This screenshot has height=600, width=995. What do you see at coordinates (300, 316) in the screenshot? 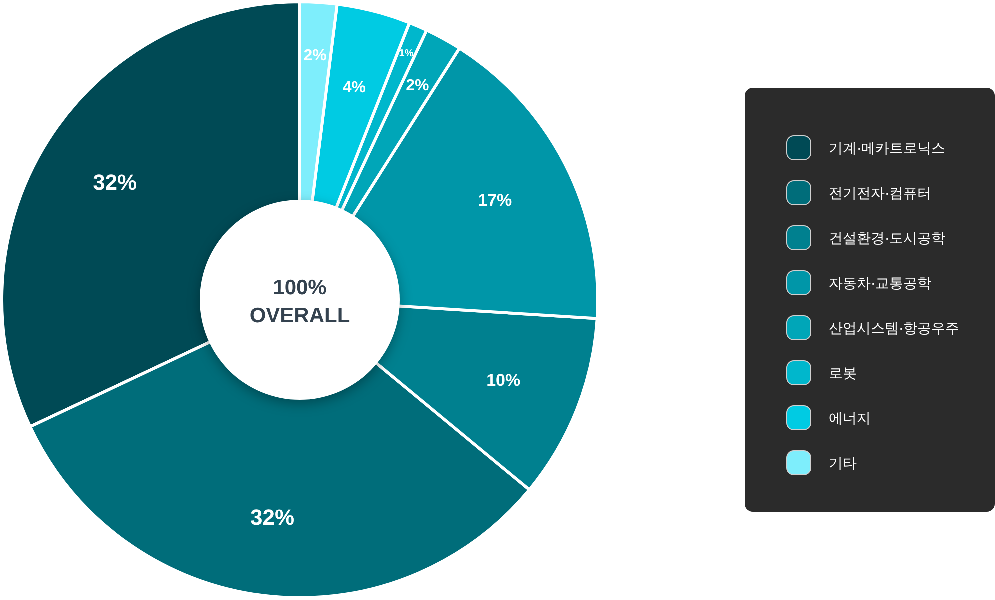
I see `text: OVERALL` at bounding box center [300, 316].